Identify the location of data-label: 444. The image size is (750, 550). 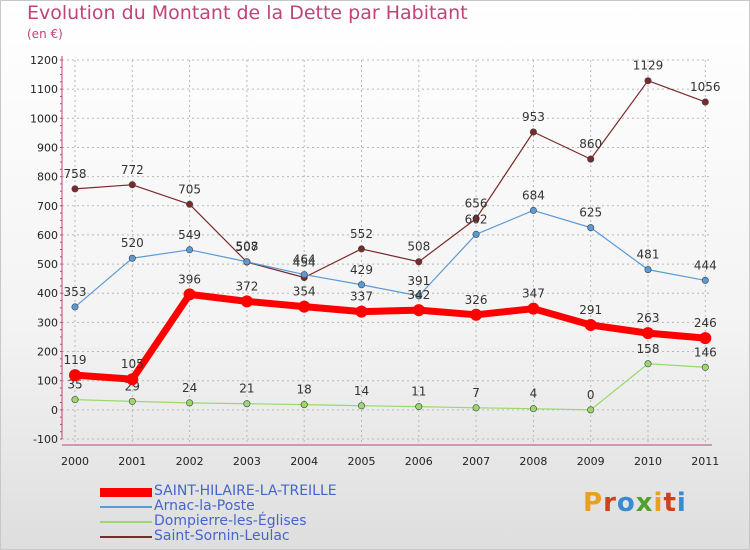
(705, 265).